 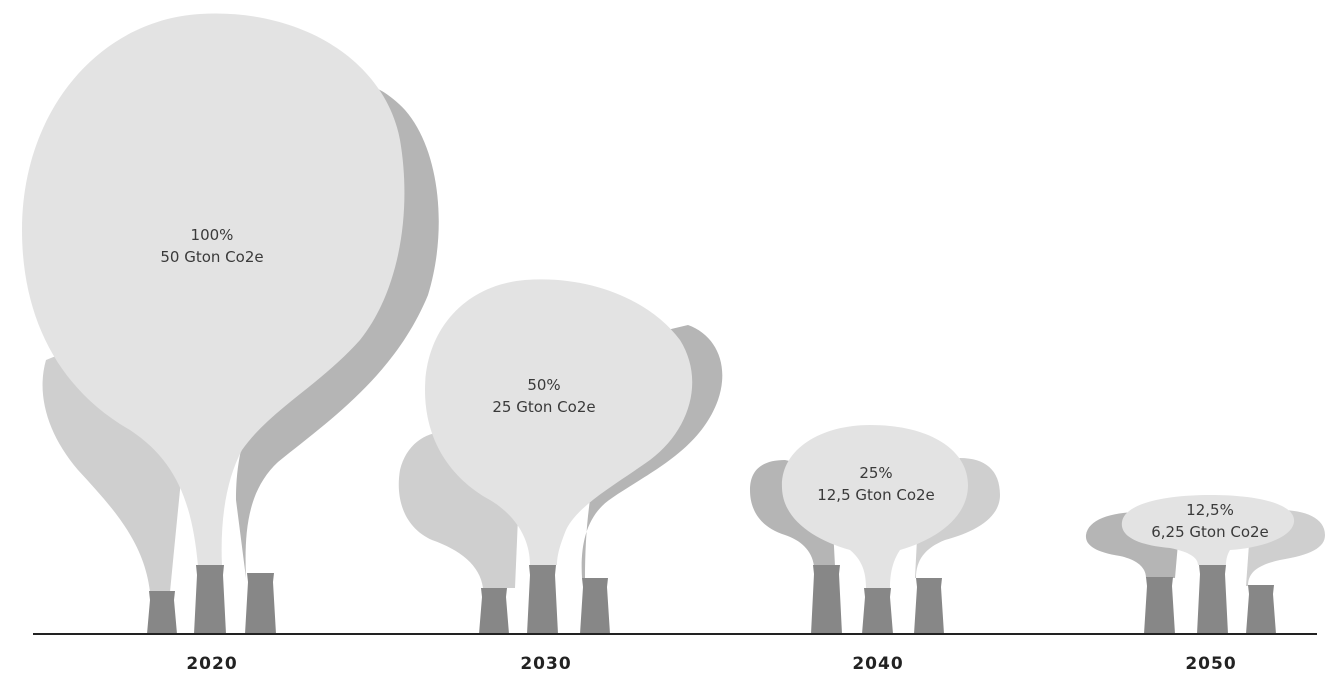 I want to click on cloud-label-2020-percent: 100%, so click(x=212, y=235).